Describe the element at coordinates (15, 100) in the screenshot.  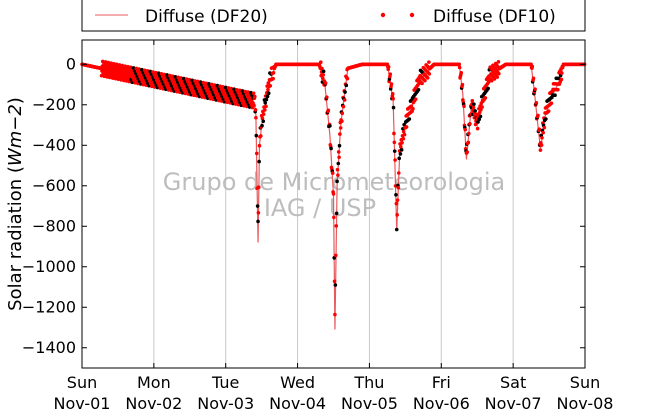
I see `y-axis-label-close: )` at that location.